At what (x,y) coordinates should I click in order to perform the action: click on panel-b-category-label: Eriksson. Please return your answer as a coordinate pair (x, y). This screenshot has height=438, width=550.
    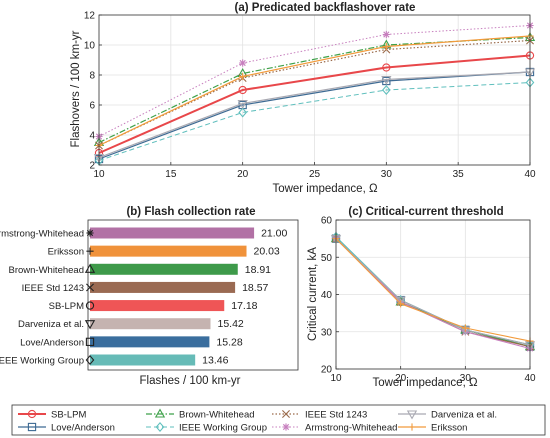
    Looking at the image, I should click on (66, 252).